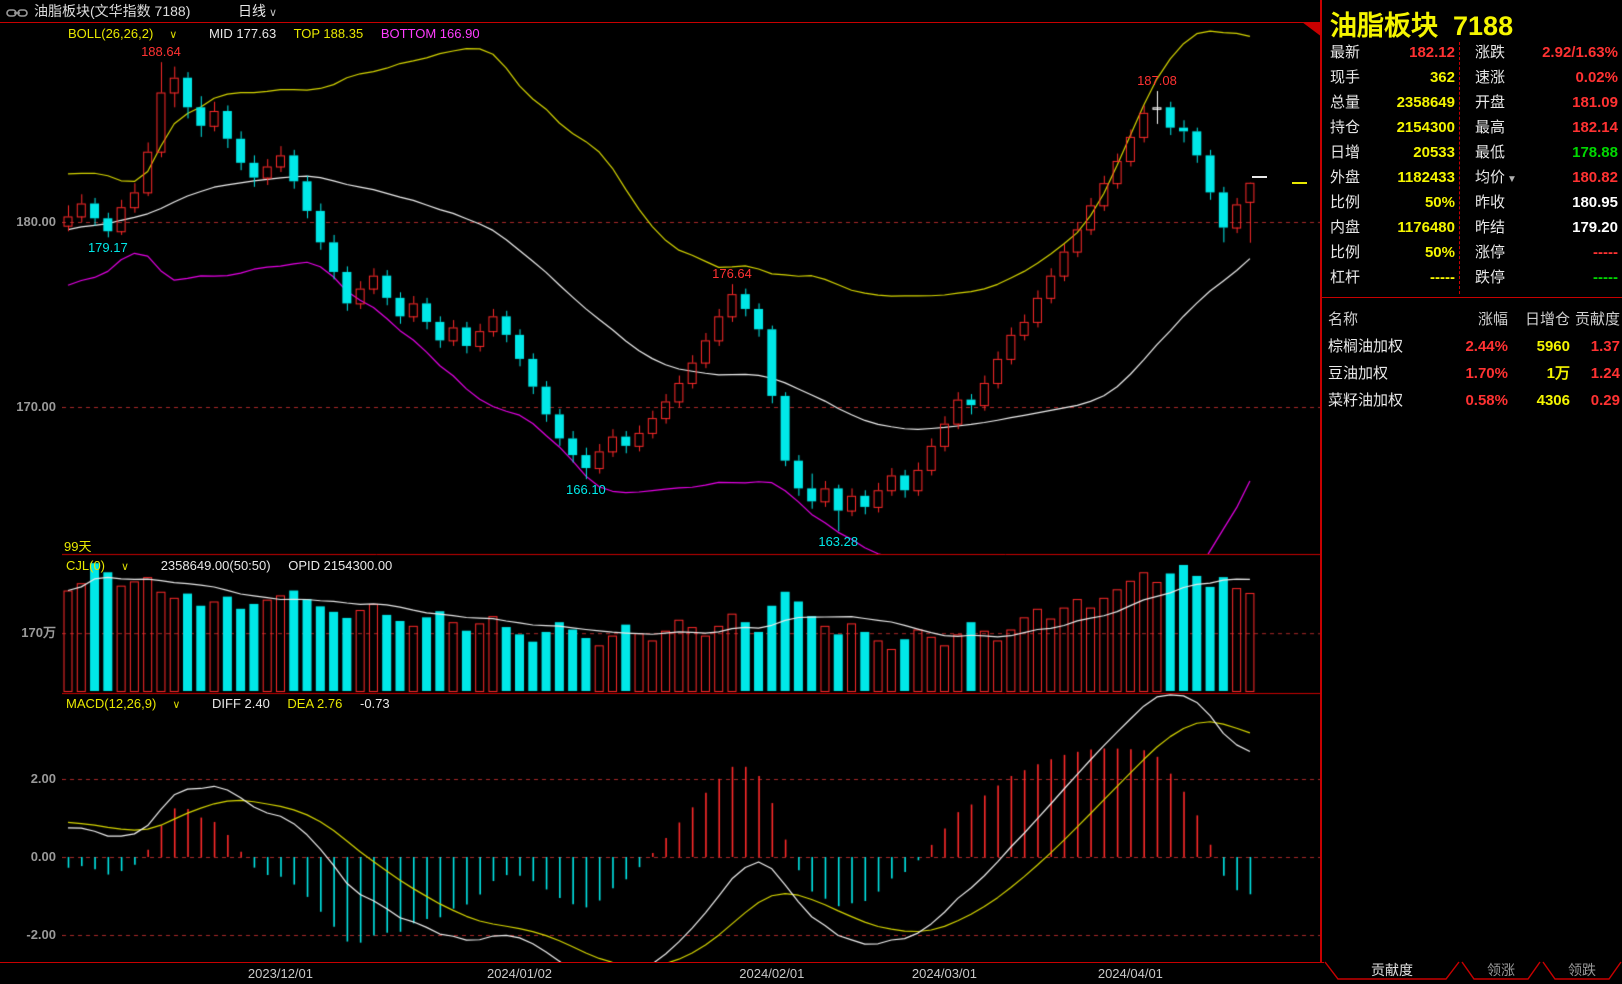 This screenshot has width=1622, height=984. What do you see at coordinates (1390, 252) in the screenshot?
I see `quote-field-left-8: 比例 50%` at bounding box center [1390, 252].